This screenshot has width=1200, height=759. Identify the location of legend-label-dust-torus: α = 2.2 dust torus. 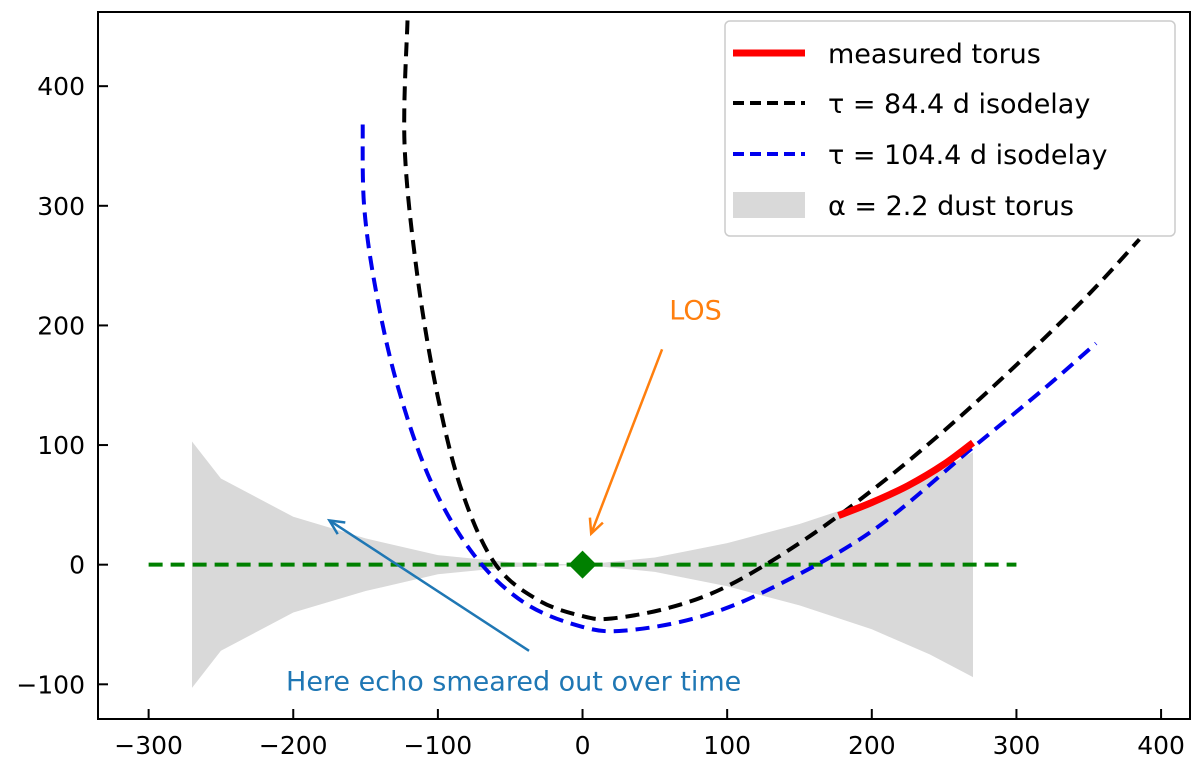
(951, 206).